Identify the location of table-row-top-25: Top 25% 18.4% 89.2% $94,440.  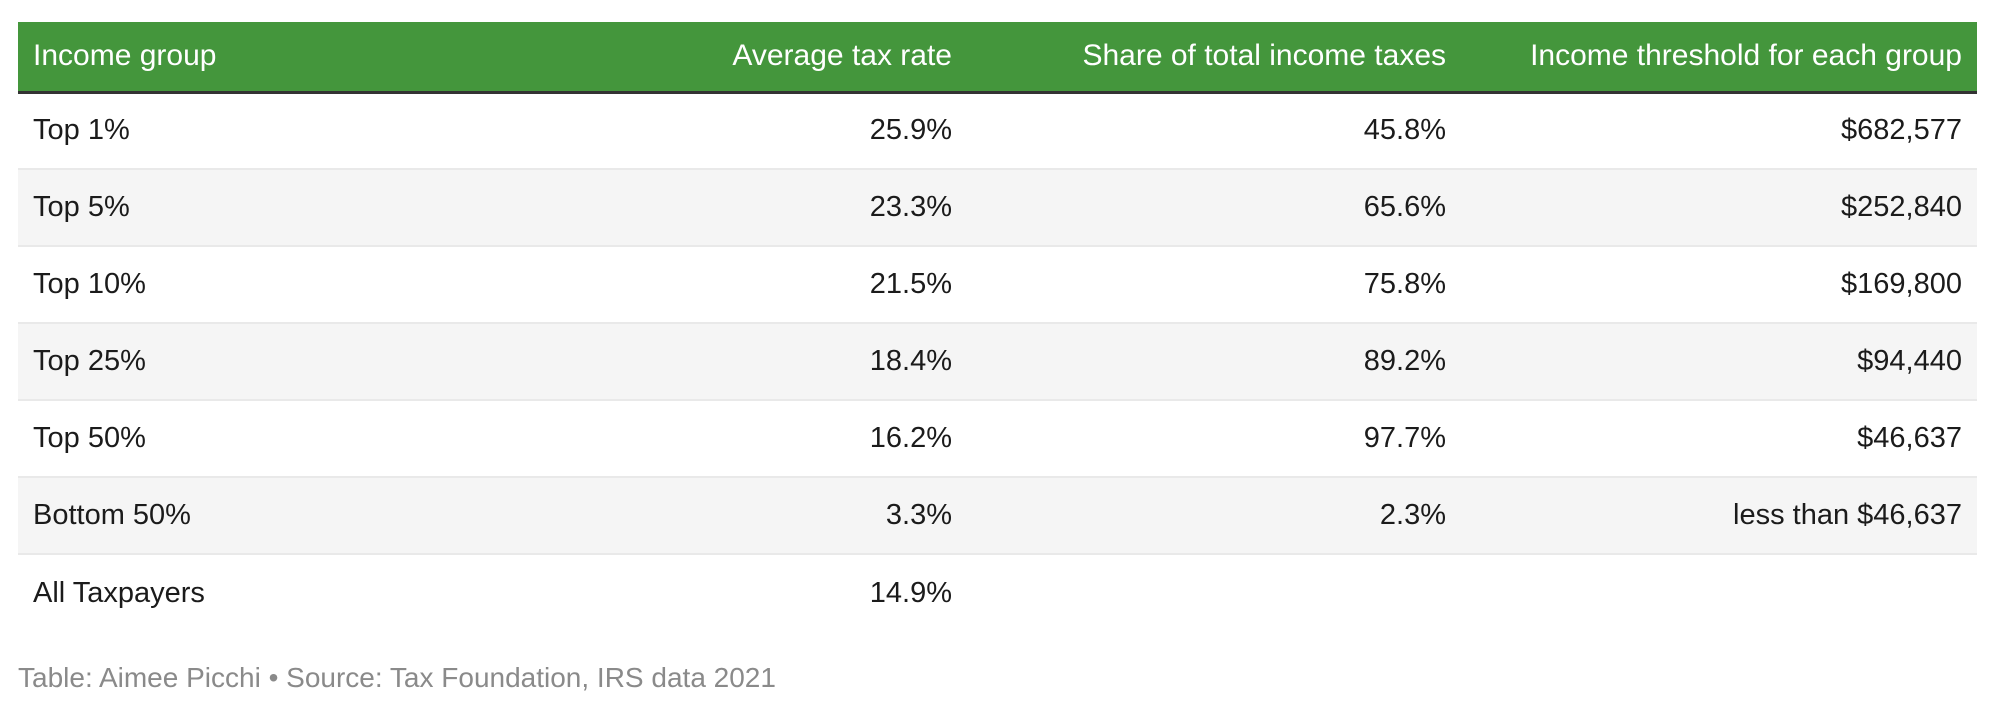
(997, 361).